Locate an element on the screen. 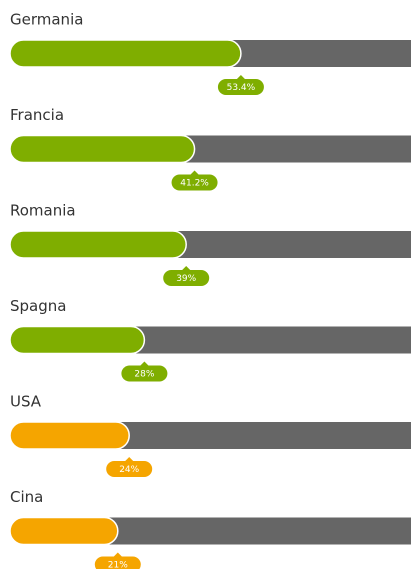  progress-row: Cina 21% is located at coordinates (210, 528).